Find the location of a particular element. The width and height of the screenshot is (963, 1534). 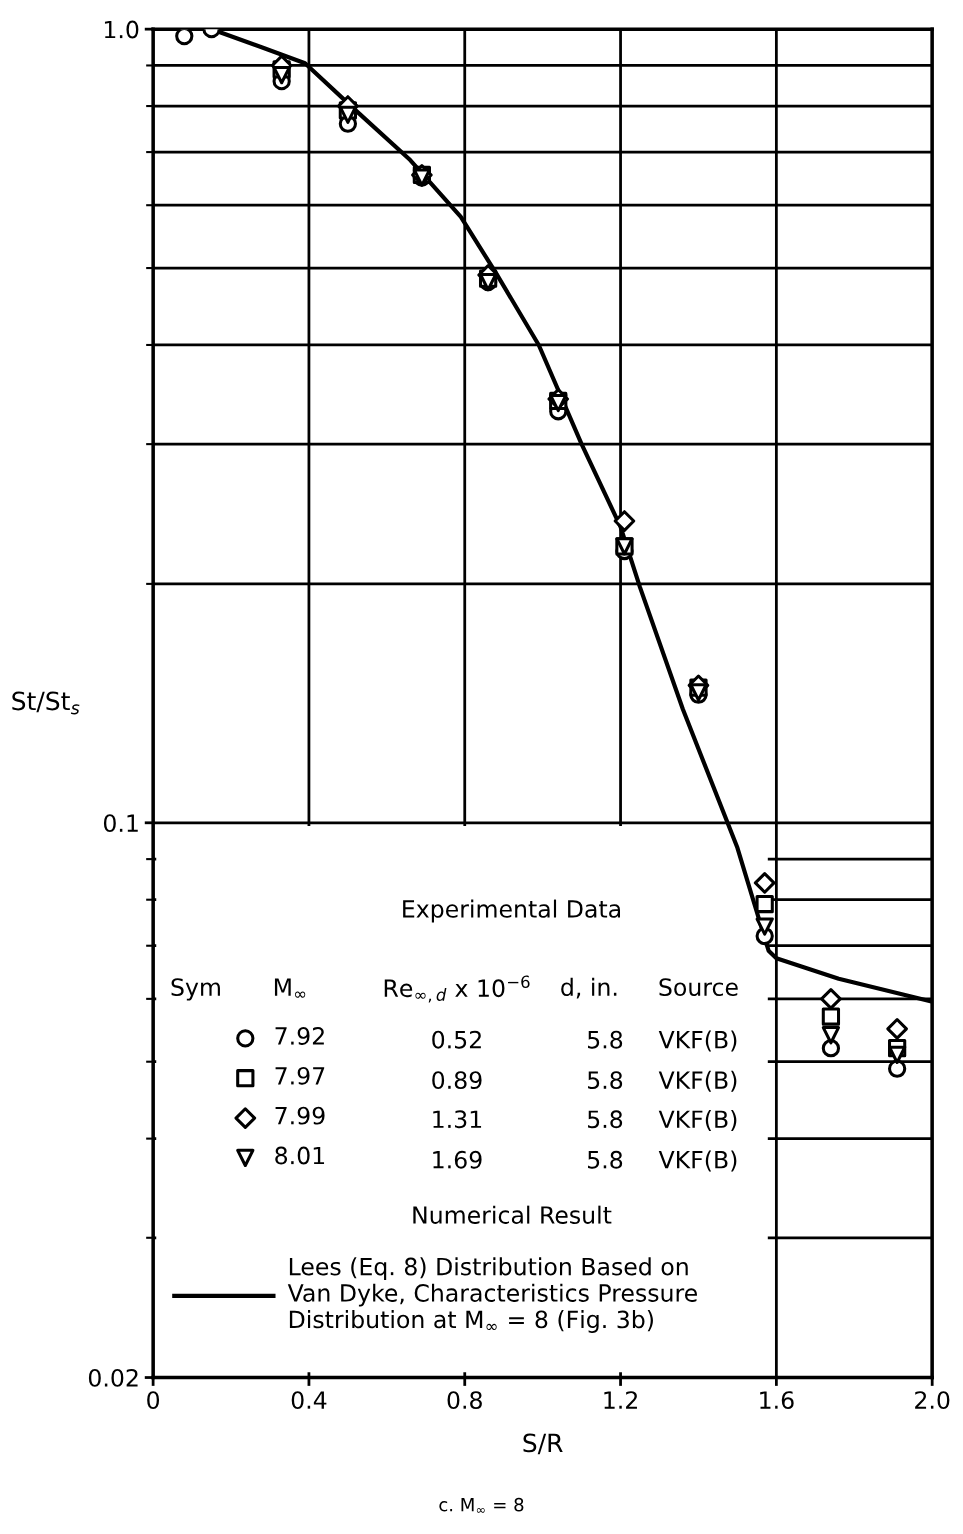

x-tick-label: 1.6 is located at coordinates (777, 1400).